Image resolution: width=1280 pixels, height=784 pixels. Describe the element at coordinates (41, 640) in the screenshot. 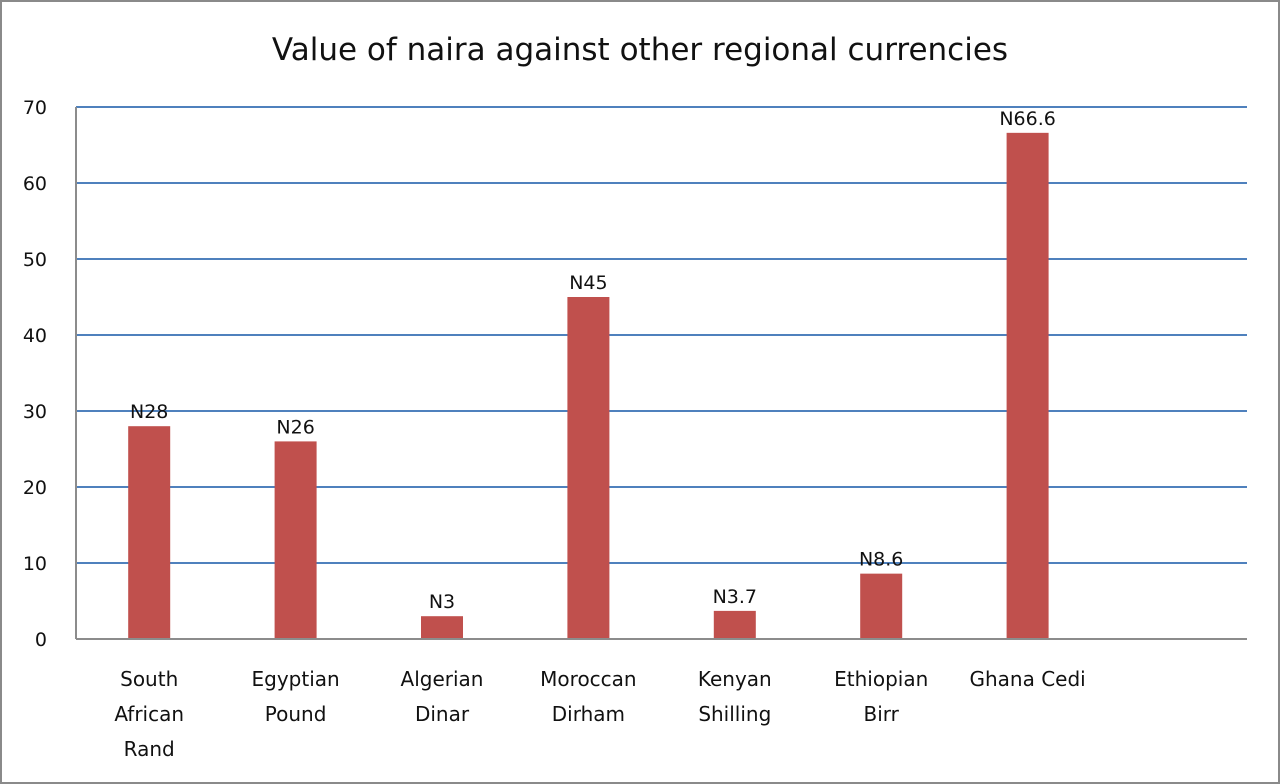

I see `y-tick-label: 0` at that location.